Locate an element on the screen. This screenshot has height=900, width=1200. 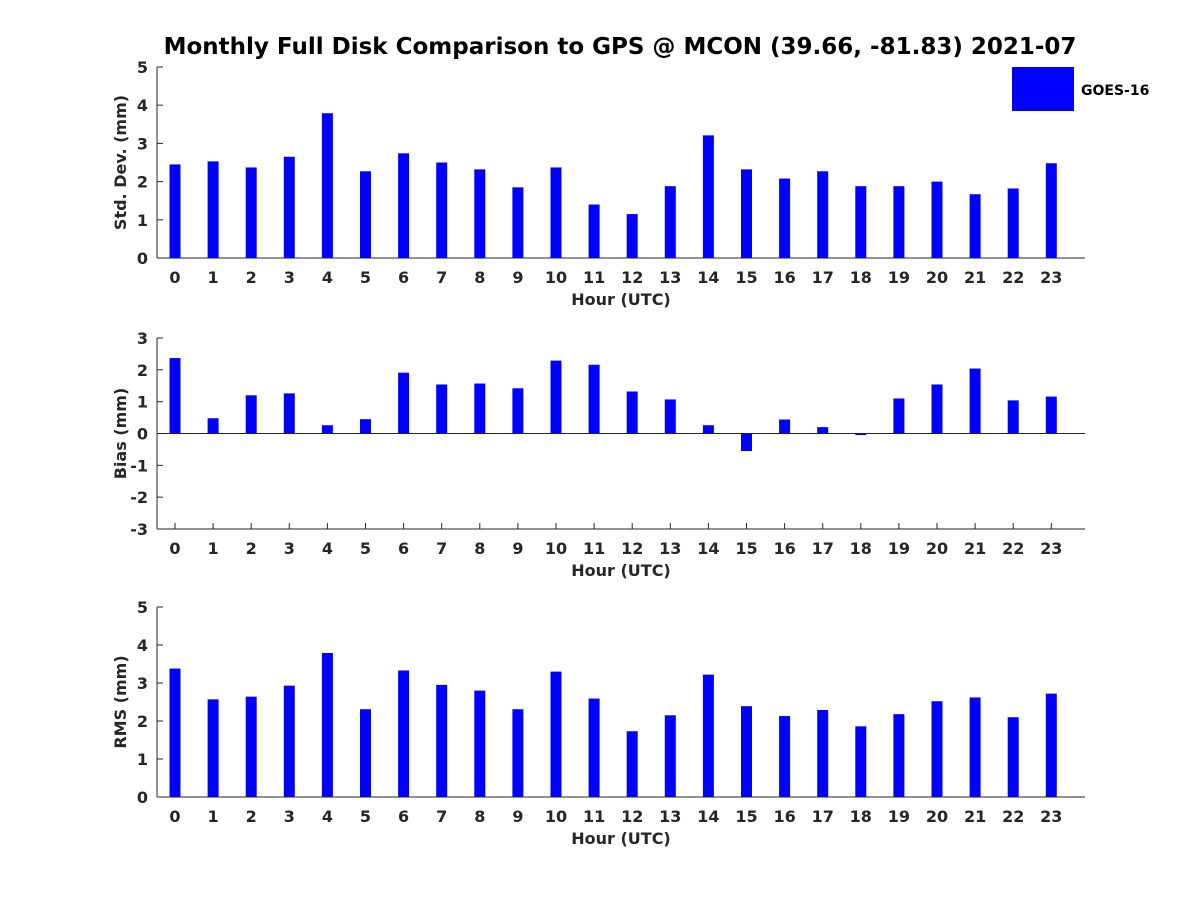
stddev-x-tick-label: 11 is located at coordinates (594, 277).